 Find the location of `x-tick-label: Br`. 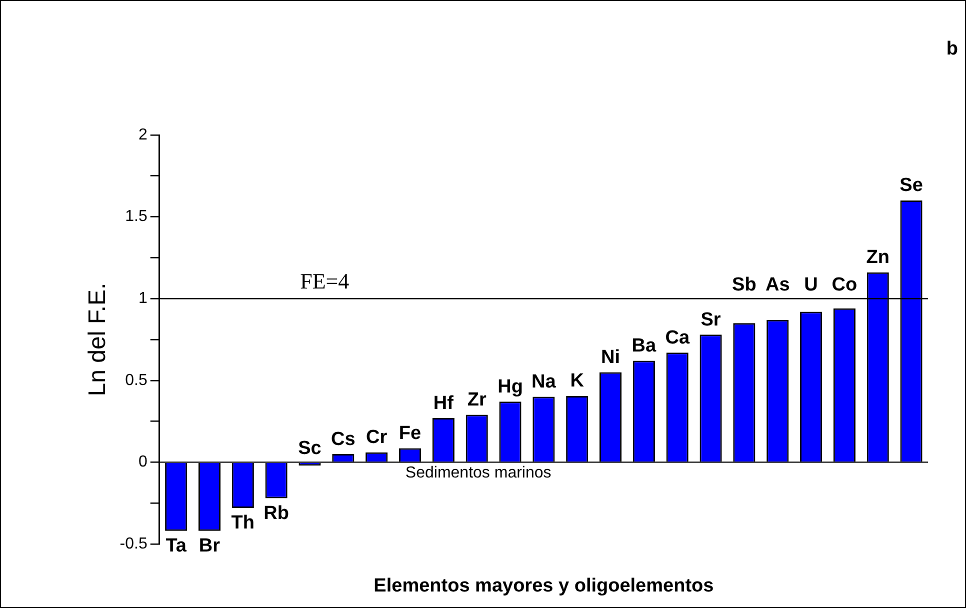

x-tick-label: Br is located at coordinates (209, 546).